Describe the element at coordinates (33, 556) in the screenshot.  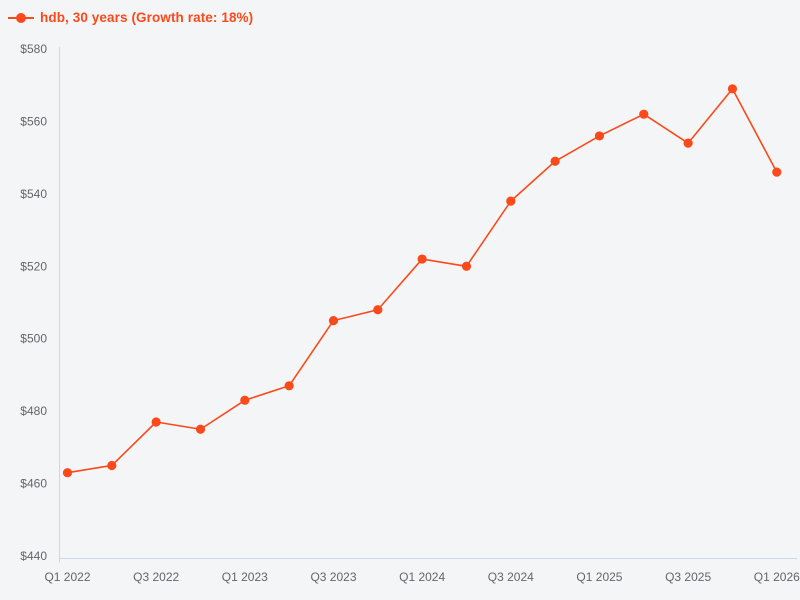
I see `y-tick-label: $440` at that location.